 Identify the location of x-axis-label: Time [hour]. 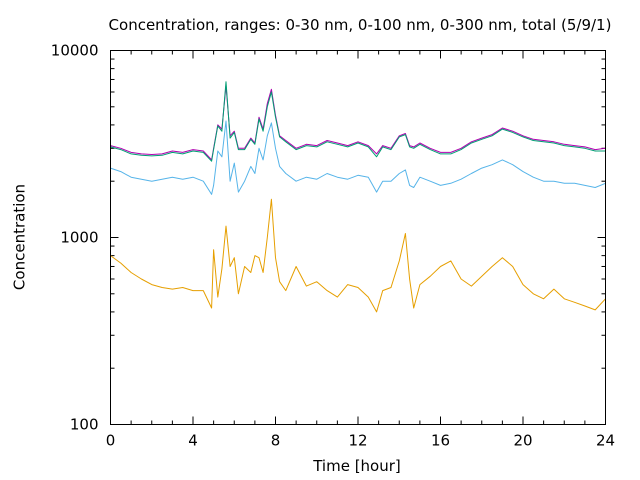
(356, 466).